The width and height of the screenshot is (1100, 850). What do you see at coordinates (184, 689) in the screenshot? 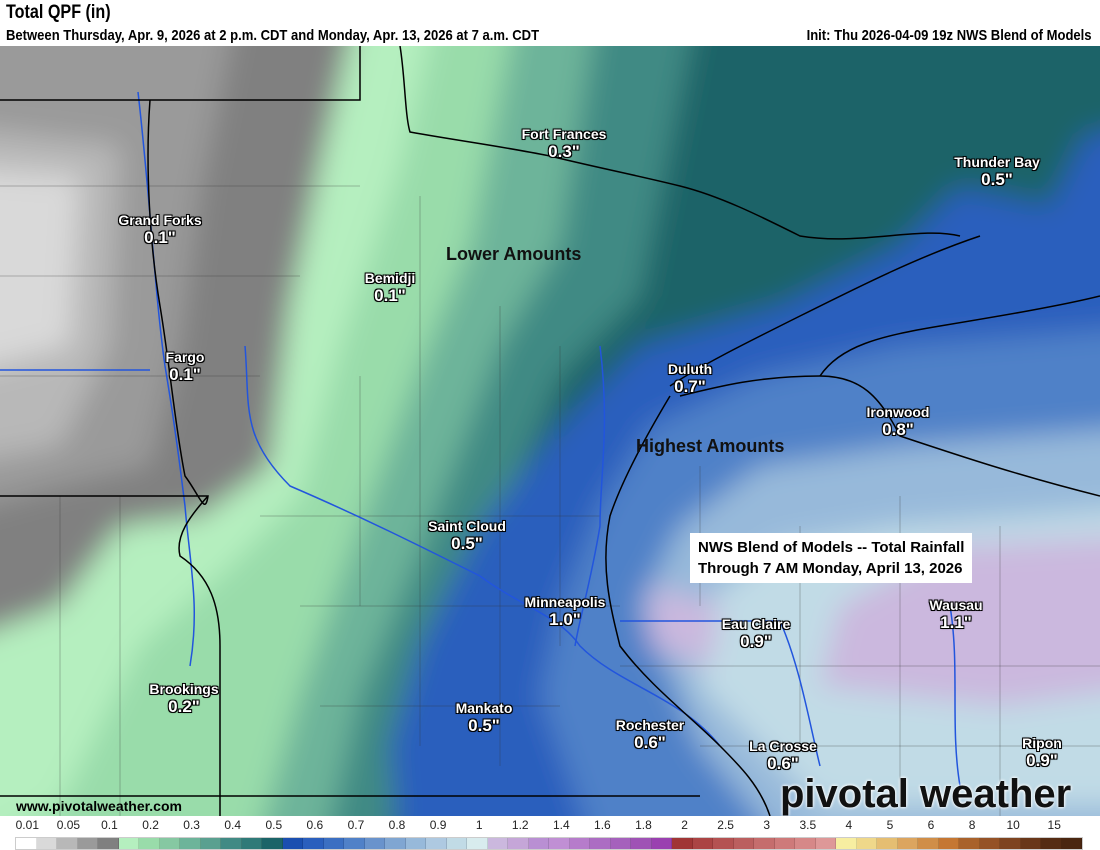
I see `city-name: Brookings` at bounding box center [184, 689].